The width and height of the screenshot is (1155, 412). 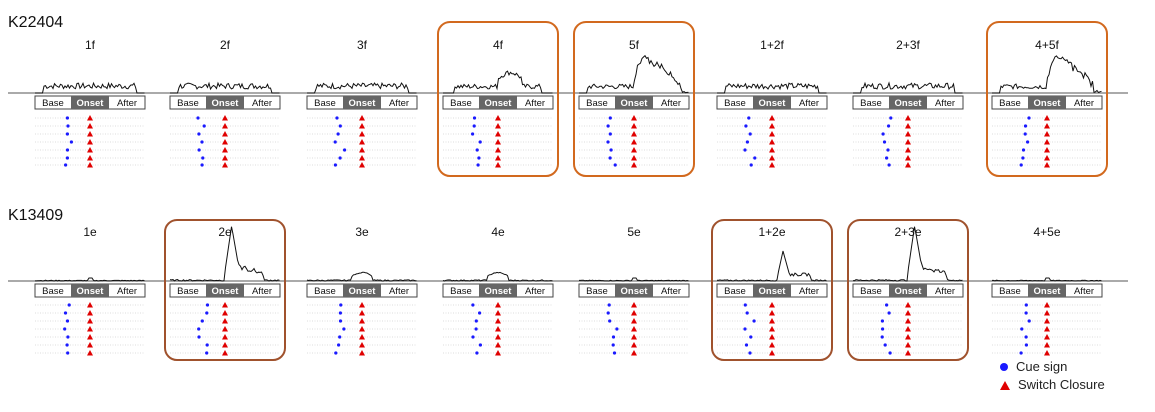 What do you see at coordinates (1046, 232) in the screenshot?
I see `condition-label: 4+5e` at bounding box center [1046, 232].